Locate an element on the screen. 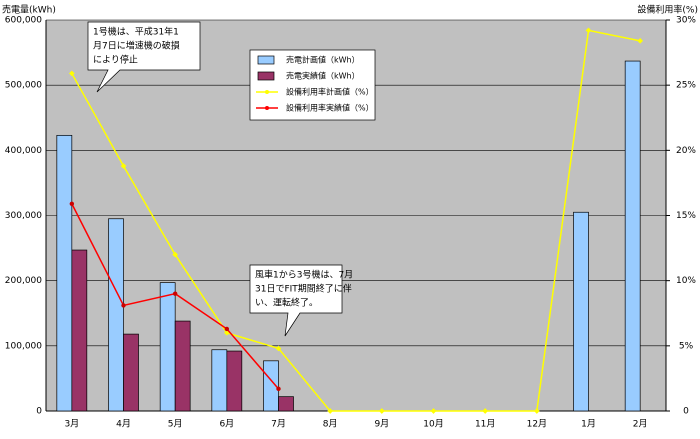  y-tick-label: 0 is located at coordinates (39, 412).